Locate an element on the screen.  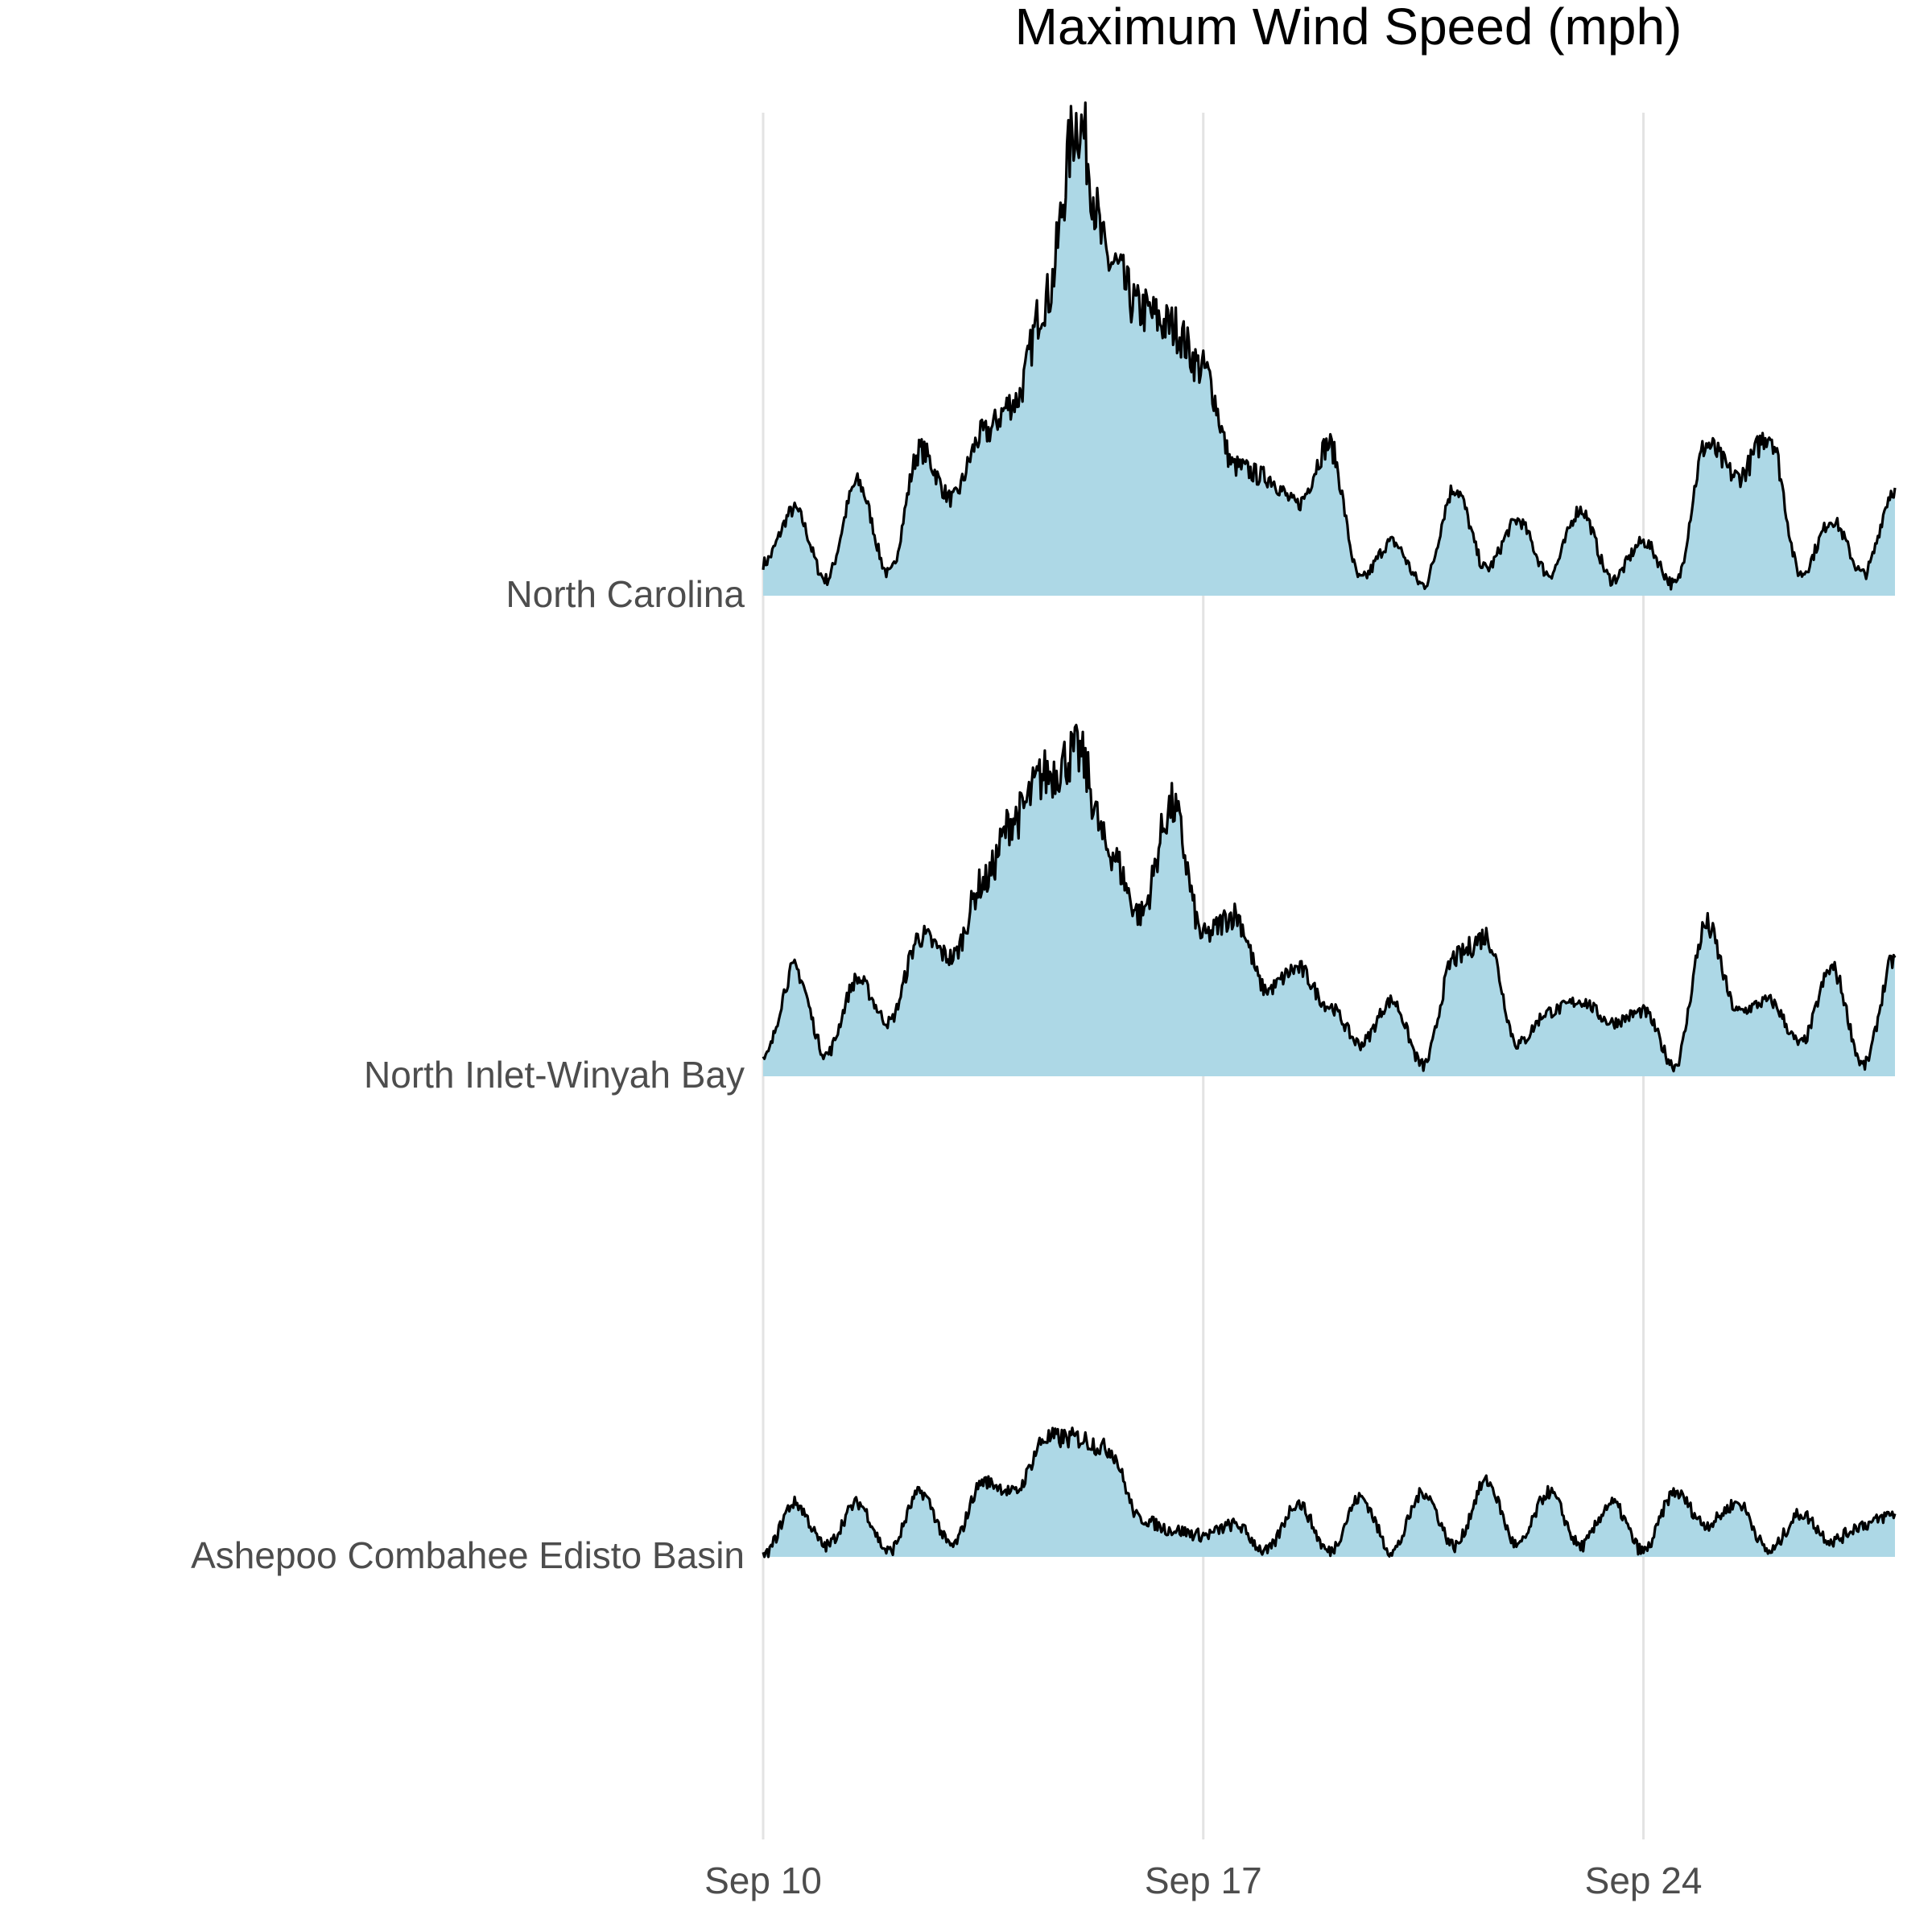
series-label: North Inlet-Winyah Bay is located at coordinates (554, 1075).